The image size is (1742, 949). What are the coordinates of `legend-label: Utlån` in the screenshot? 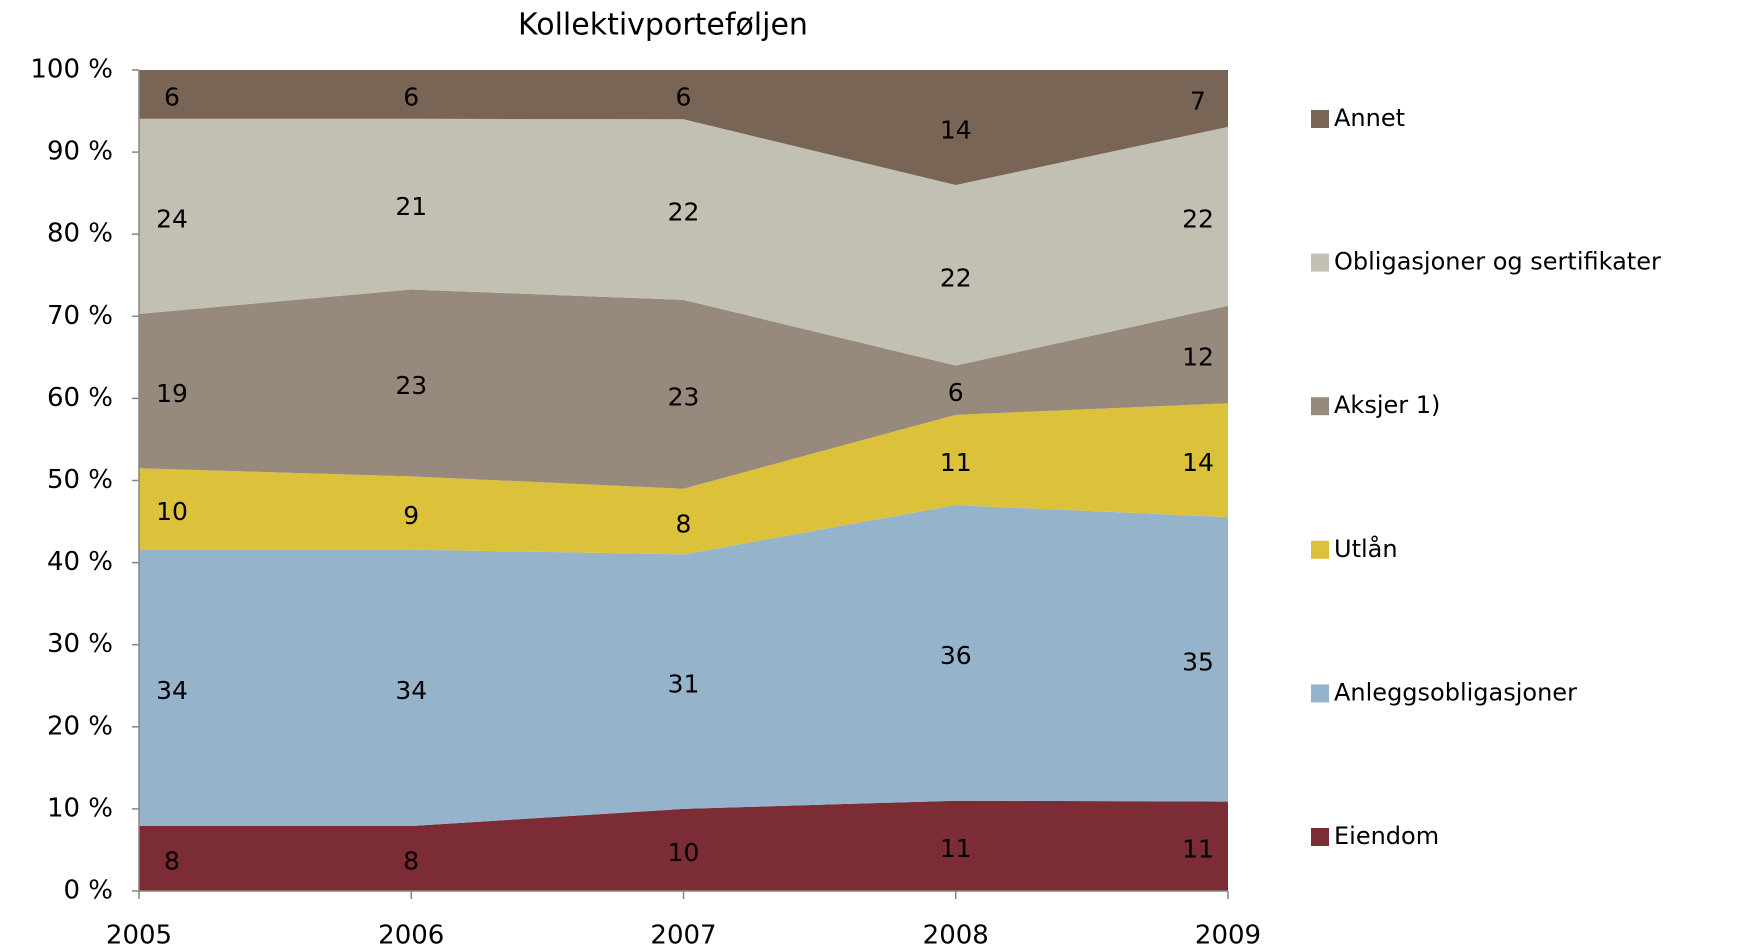 It's located at (1366, 548).